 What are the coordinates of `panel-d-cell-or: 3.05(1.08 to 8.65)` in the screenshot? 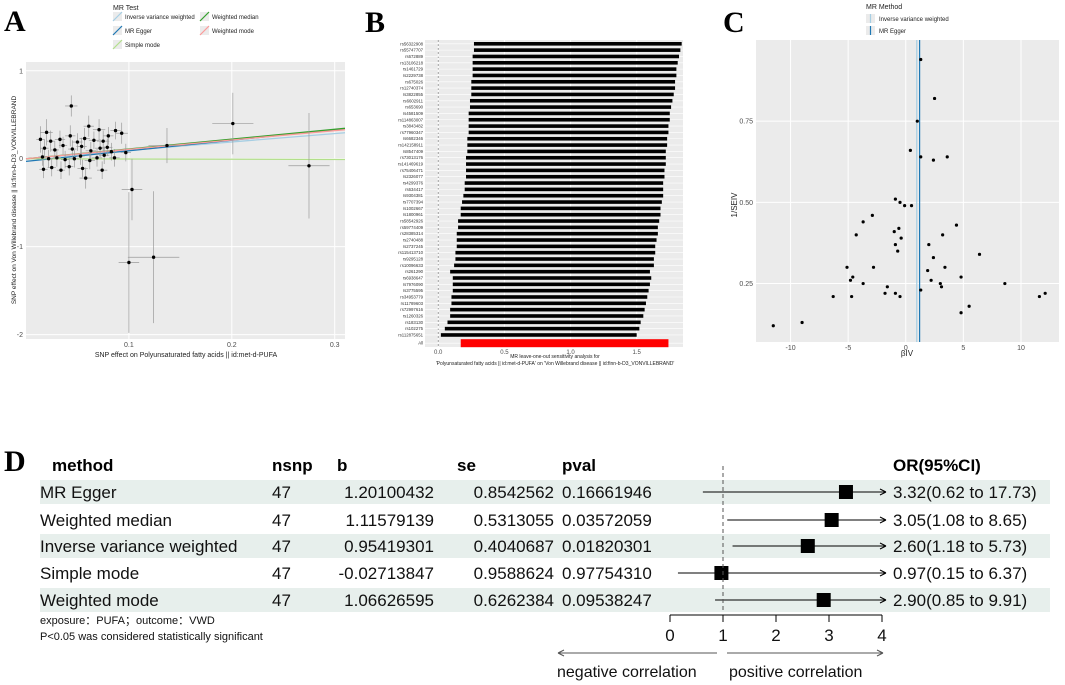 It's located at (960, 520).